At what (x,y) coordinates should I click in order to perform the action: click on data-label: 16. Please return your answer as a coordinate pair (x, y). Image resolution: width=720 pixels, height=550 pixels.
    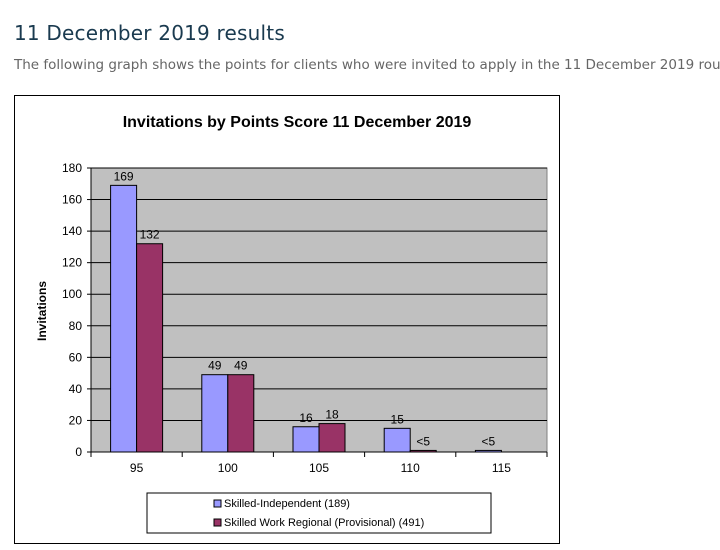
    Looking at the image, I should click on (306, 418).